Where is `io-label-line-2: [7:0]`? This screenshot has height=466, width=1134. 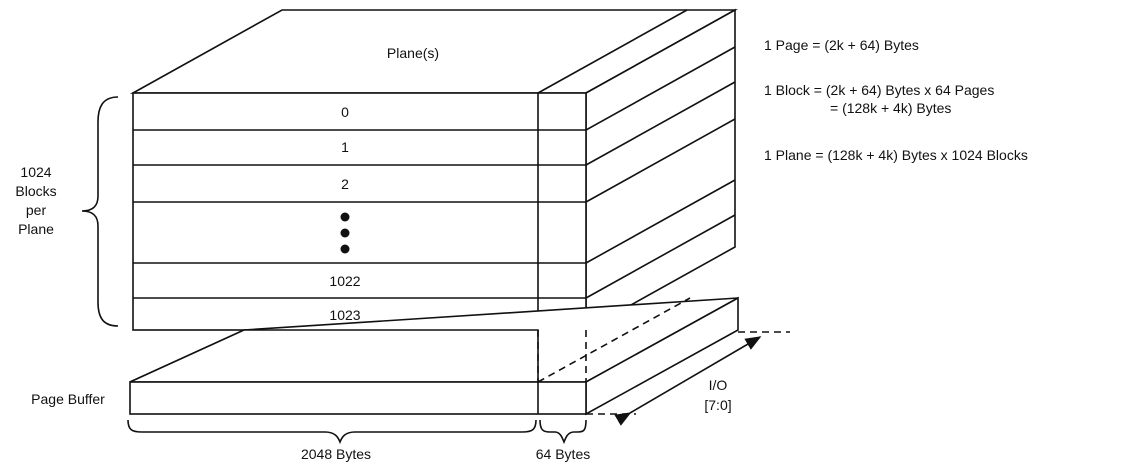
io-label-line-2: [7:0] is located at coordinates (717, 405).